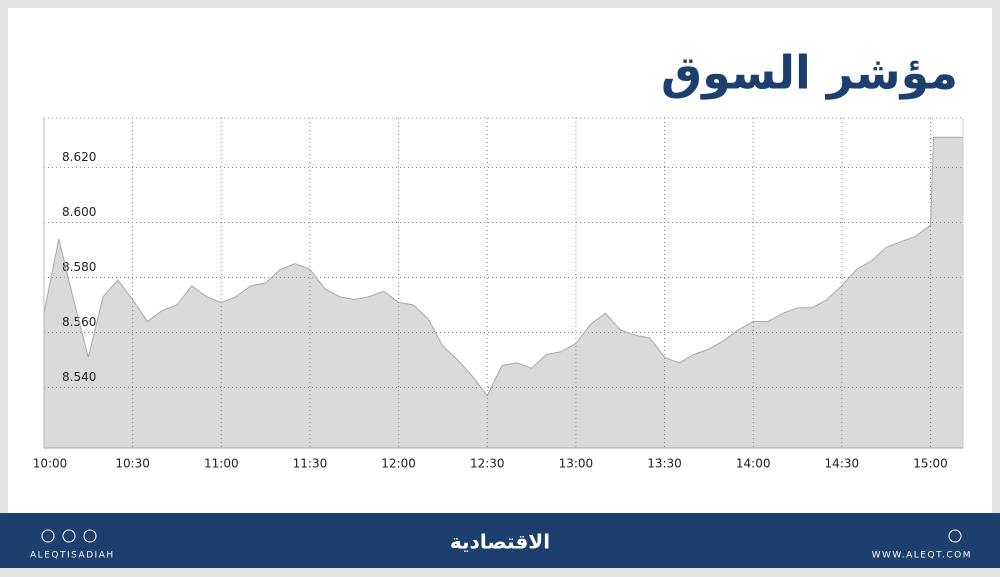 This screenshot has width=1000, height=577. Describe the element at coordinates (79, 157) in the screenshot. I see `y-tick-label: 8.620` at that location.